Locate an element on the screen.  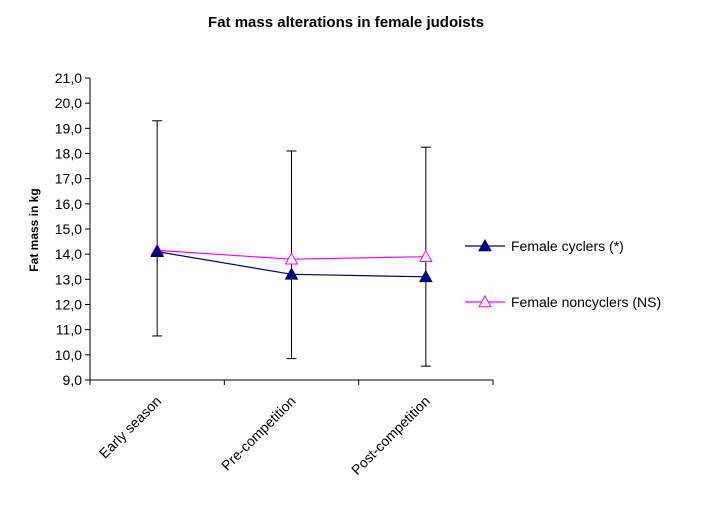
y-tick-label: 17,0 is located at coordinates (68, 179).